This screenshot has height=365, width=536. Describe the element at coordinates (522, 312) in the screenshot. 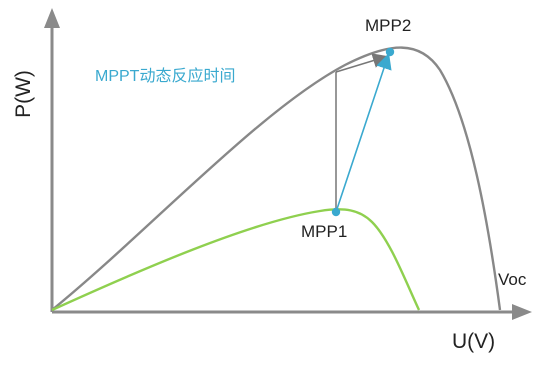

I see `x-axis-arrow-icon` at that location.